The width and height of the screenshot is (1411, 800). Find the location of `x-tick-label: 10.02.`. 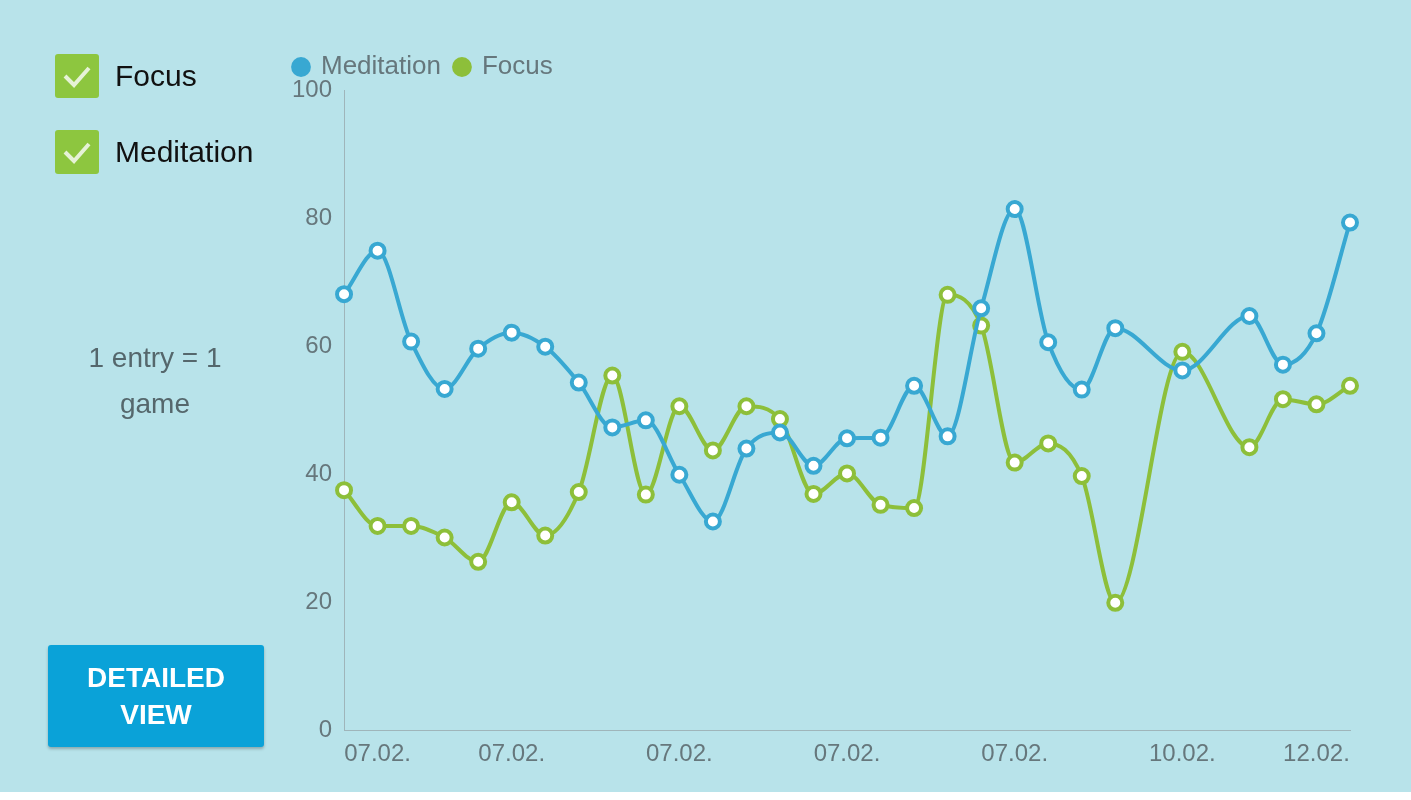

x-tick-label: 10.02. is located at coordinates (1182, 753).